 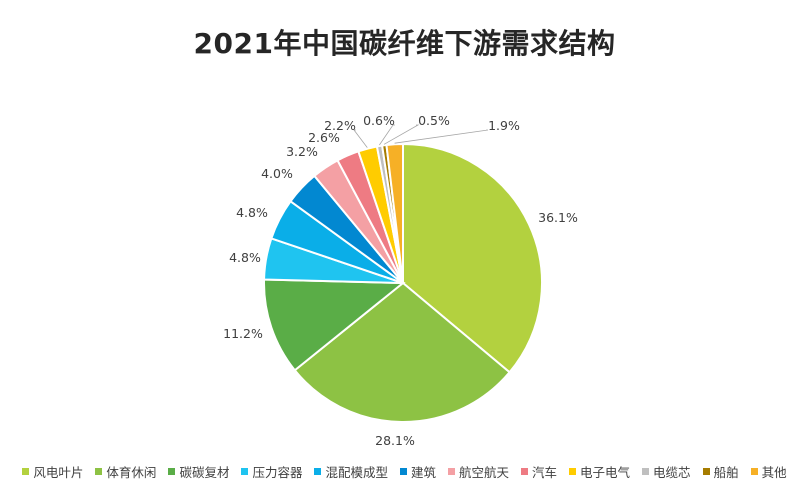 What do you see at coordinates (324, 137) in the screenshot?
I see `data-label-8: 2.6%` at bounding box center [324, 137].